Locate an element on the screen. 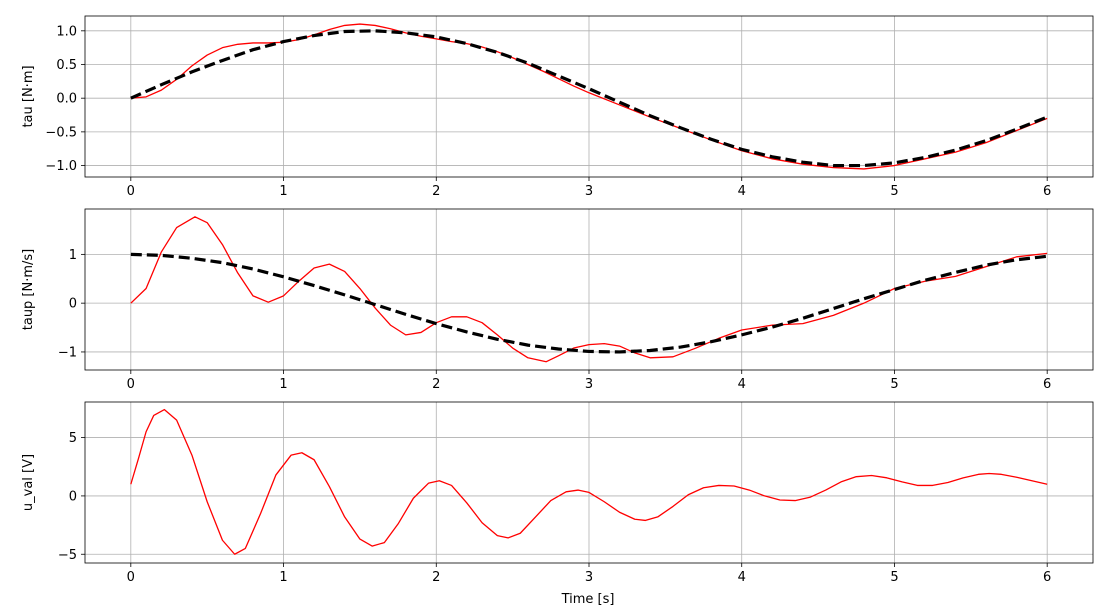 Image resolution: width=1116 pixels, height=613 pixels. y-tick-label: 1 is located at coordinates (73, 255).